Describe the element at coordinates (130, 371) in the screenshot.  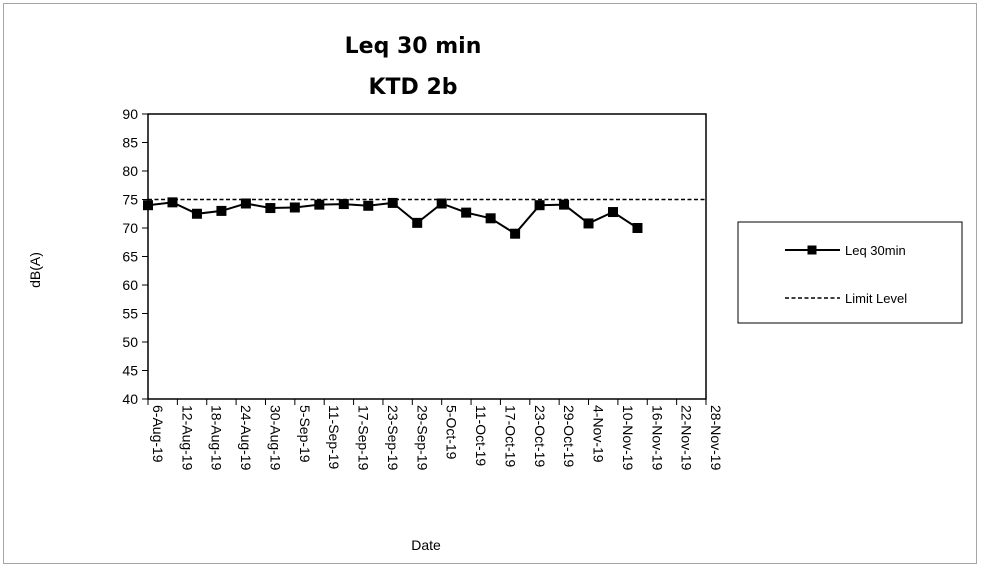
I see `y-tick-label: 45` at that location.